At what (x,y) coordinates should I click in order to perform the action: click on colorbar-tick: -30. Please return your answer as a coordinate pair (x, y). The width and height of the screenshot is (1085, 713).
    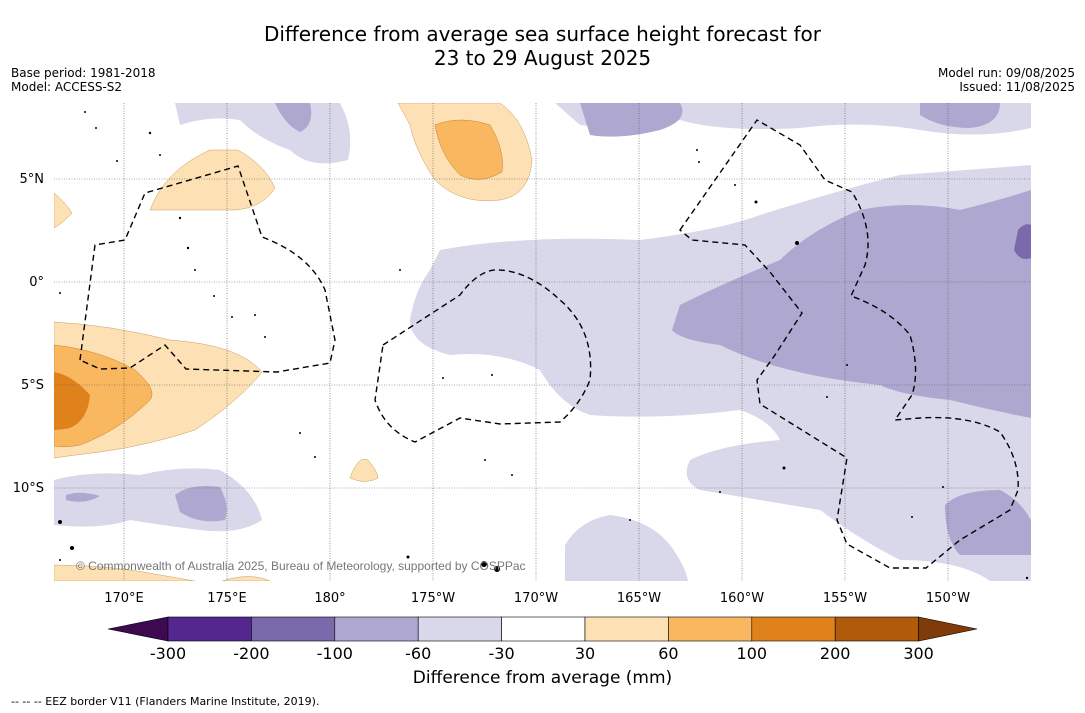
    Looking at the image, I should click on (502, 653).